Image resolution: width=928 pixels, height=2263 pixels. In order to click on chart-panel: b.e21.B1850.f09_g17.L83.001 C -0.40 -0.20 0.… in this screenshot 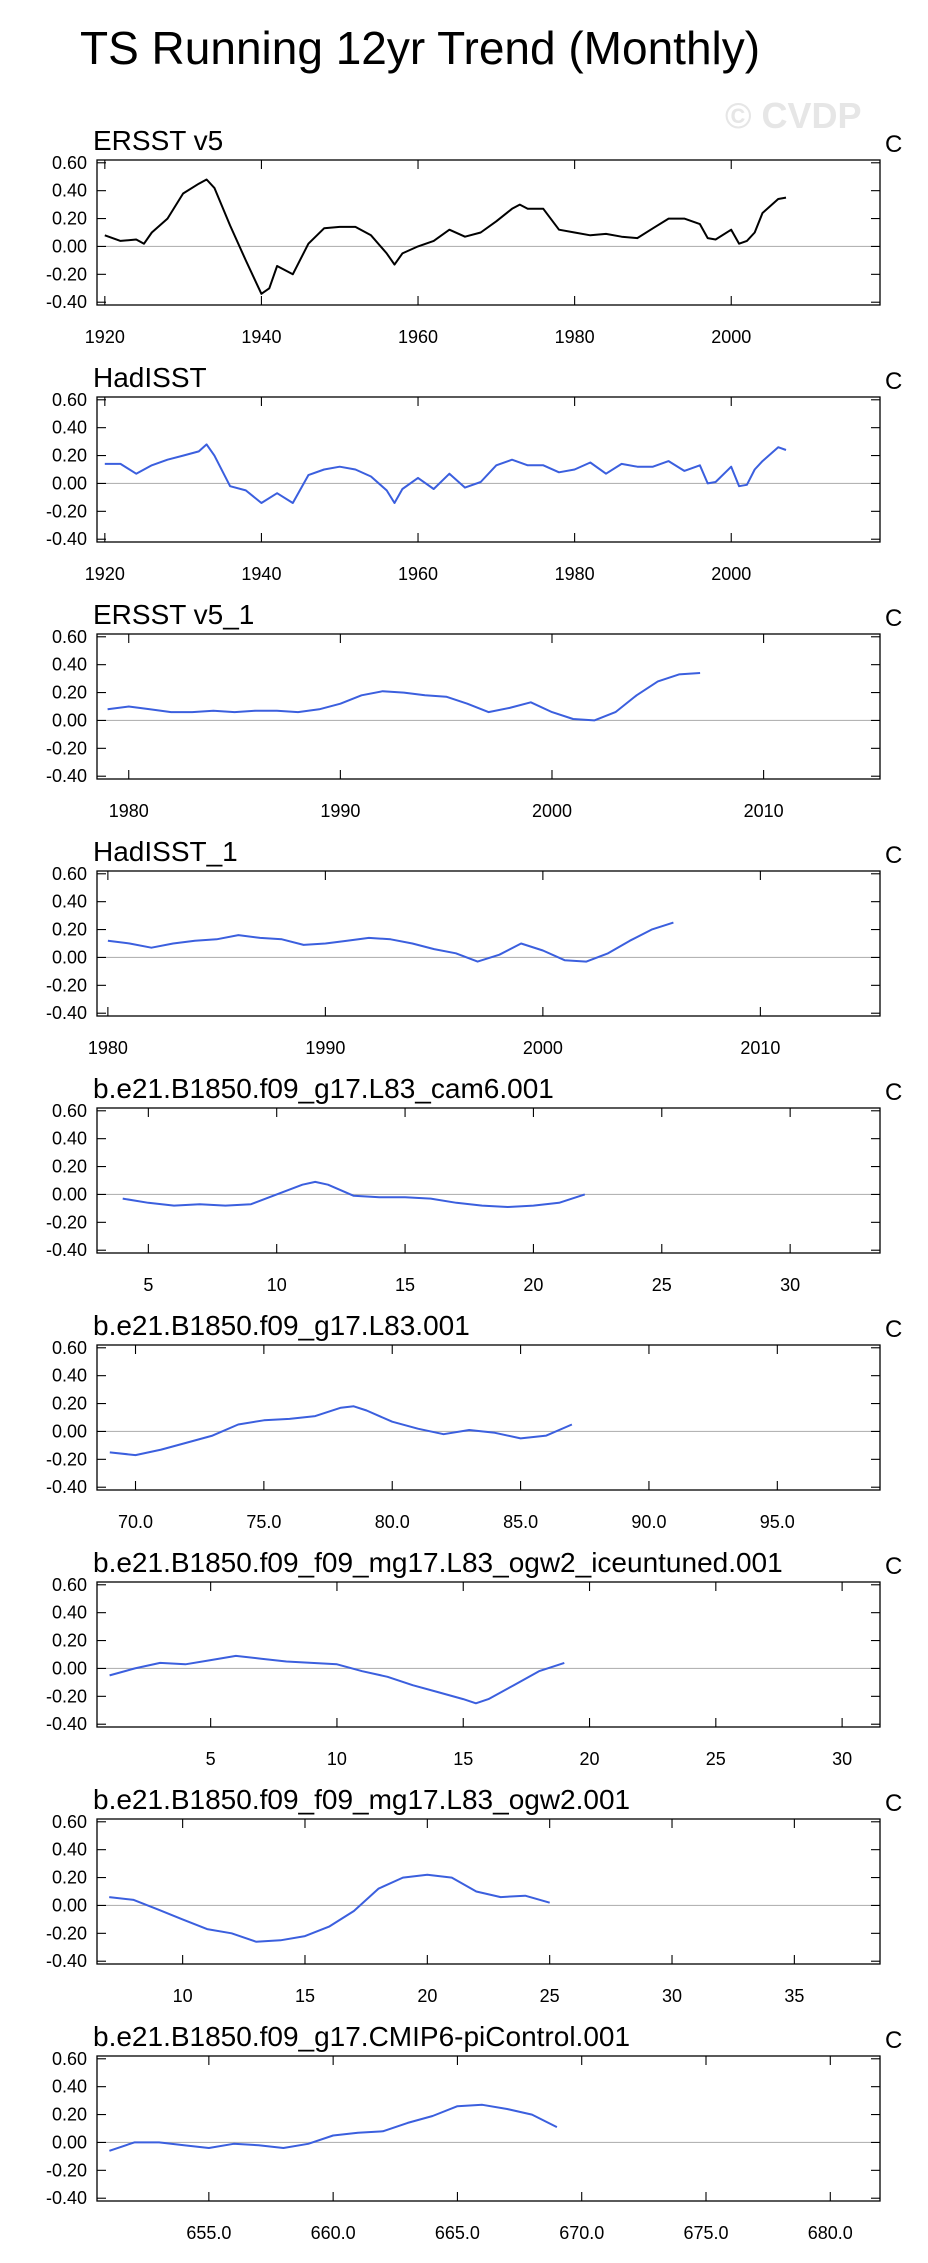, I will do `click(474, 1421)`.